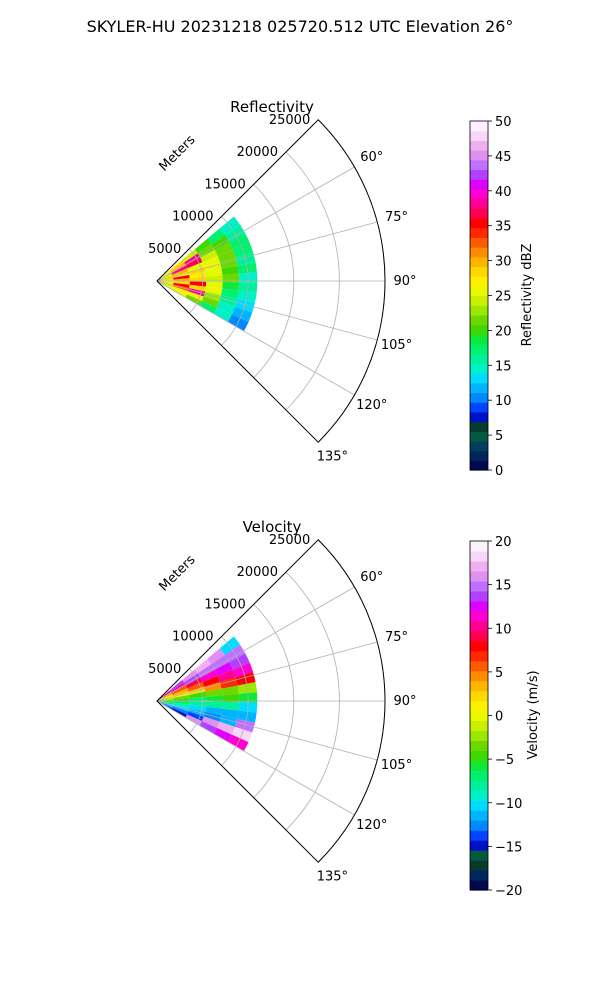 Image resolution: width=600 pixels, height=1000 pixels. I want to click on colorbar-tick-label: −5, so click(504, 760).